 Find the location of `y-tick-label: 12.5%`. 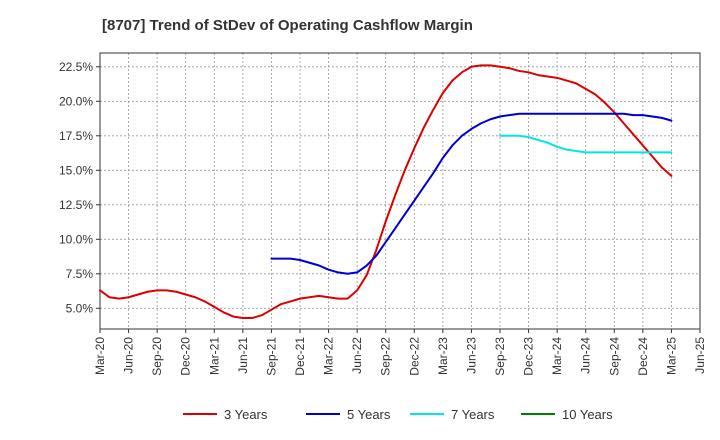

y-tick-label: 12.5% is located at coordinates (76, 205).